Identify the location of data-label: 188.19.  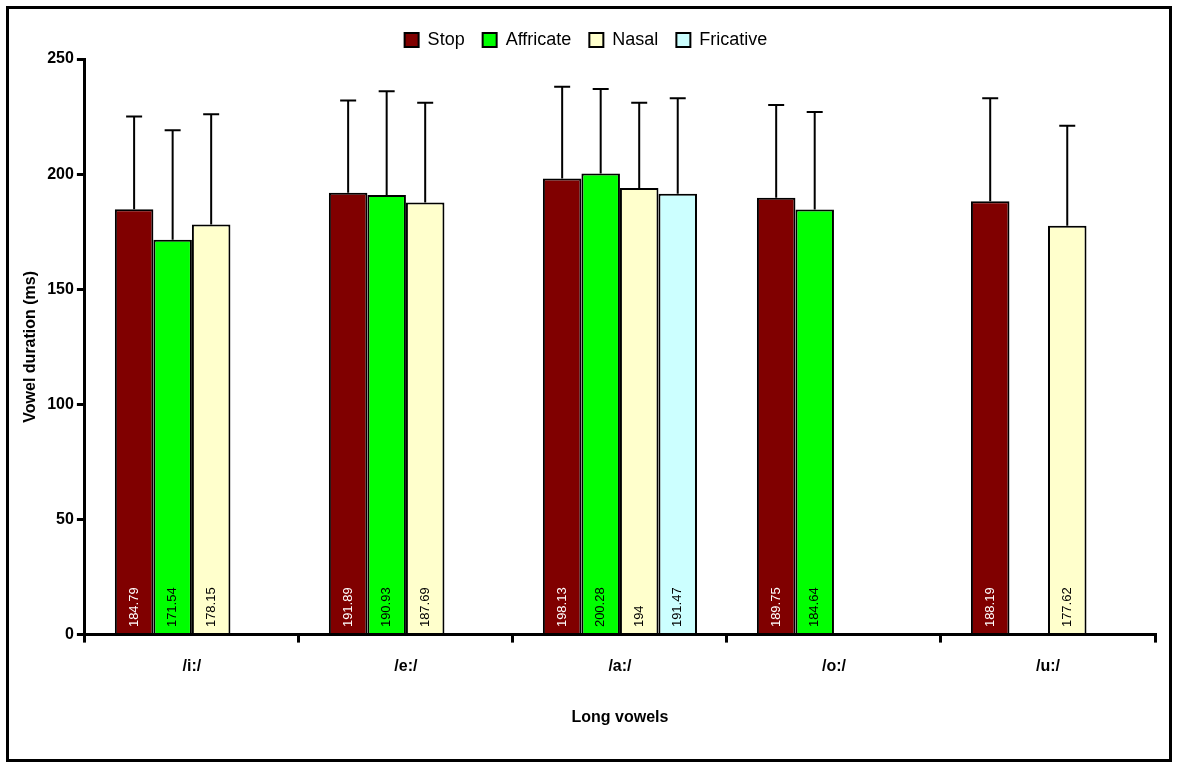
(989, 607).